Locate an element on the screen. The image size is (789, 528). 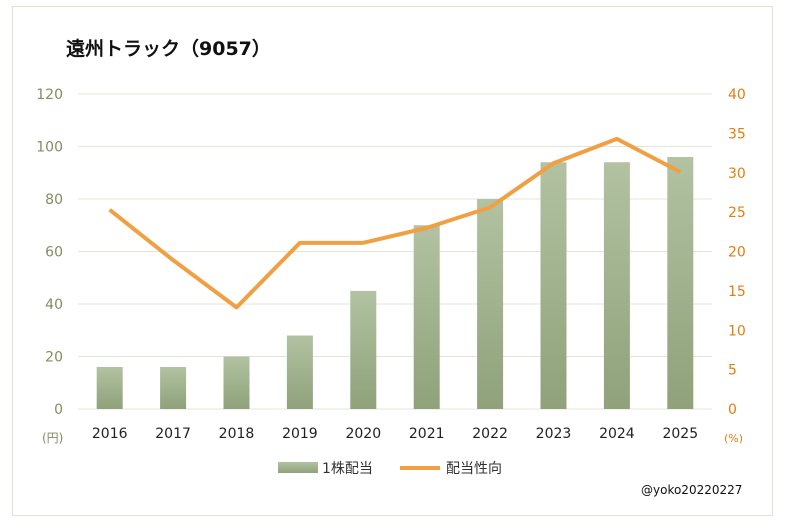
left-axis-unit: (円) is located at coordinates (52, 438).